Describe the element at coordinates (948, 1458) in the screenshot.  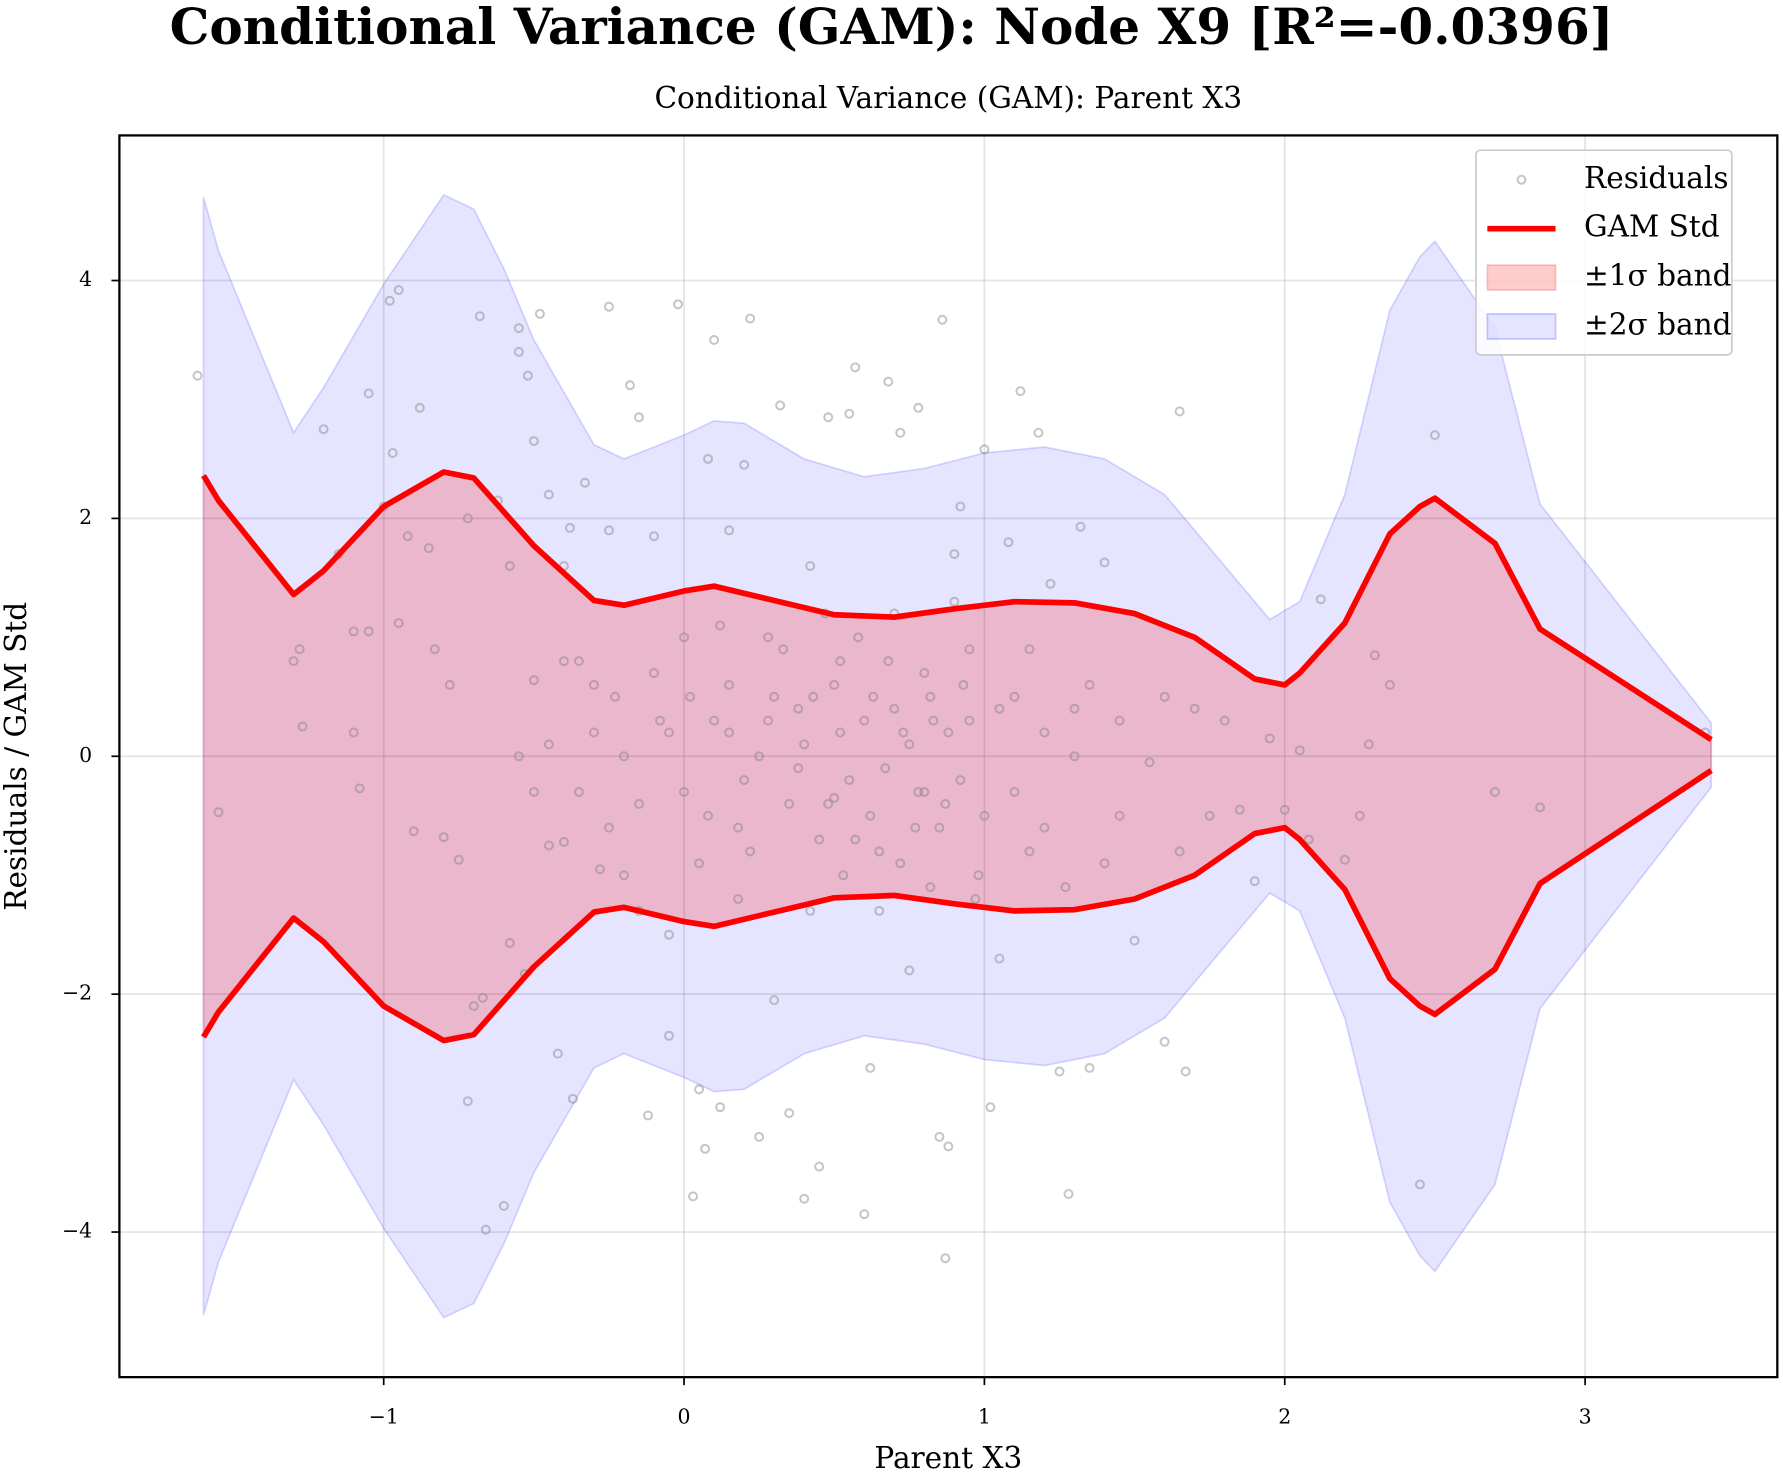
I see `x-axis-label: Parent X3` at that location.